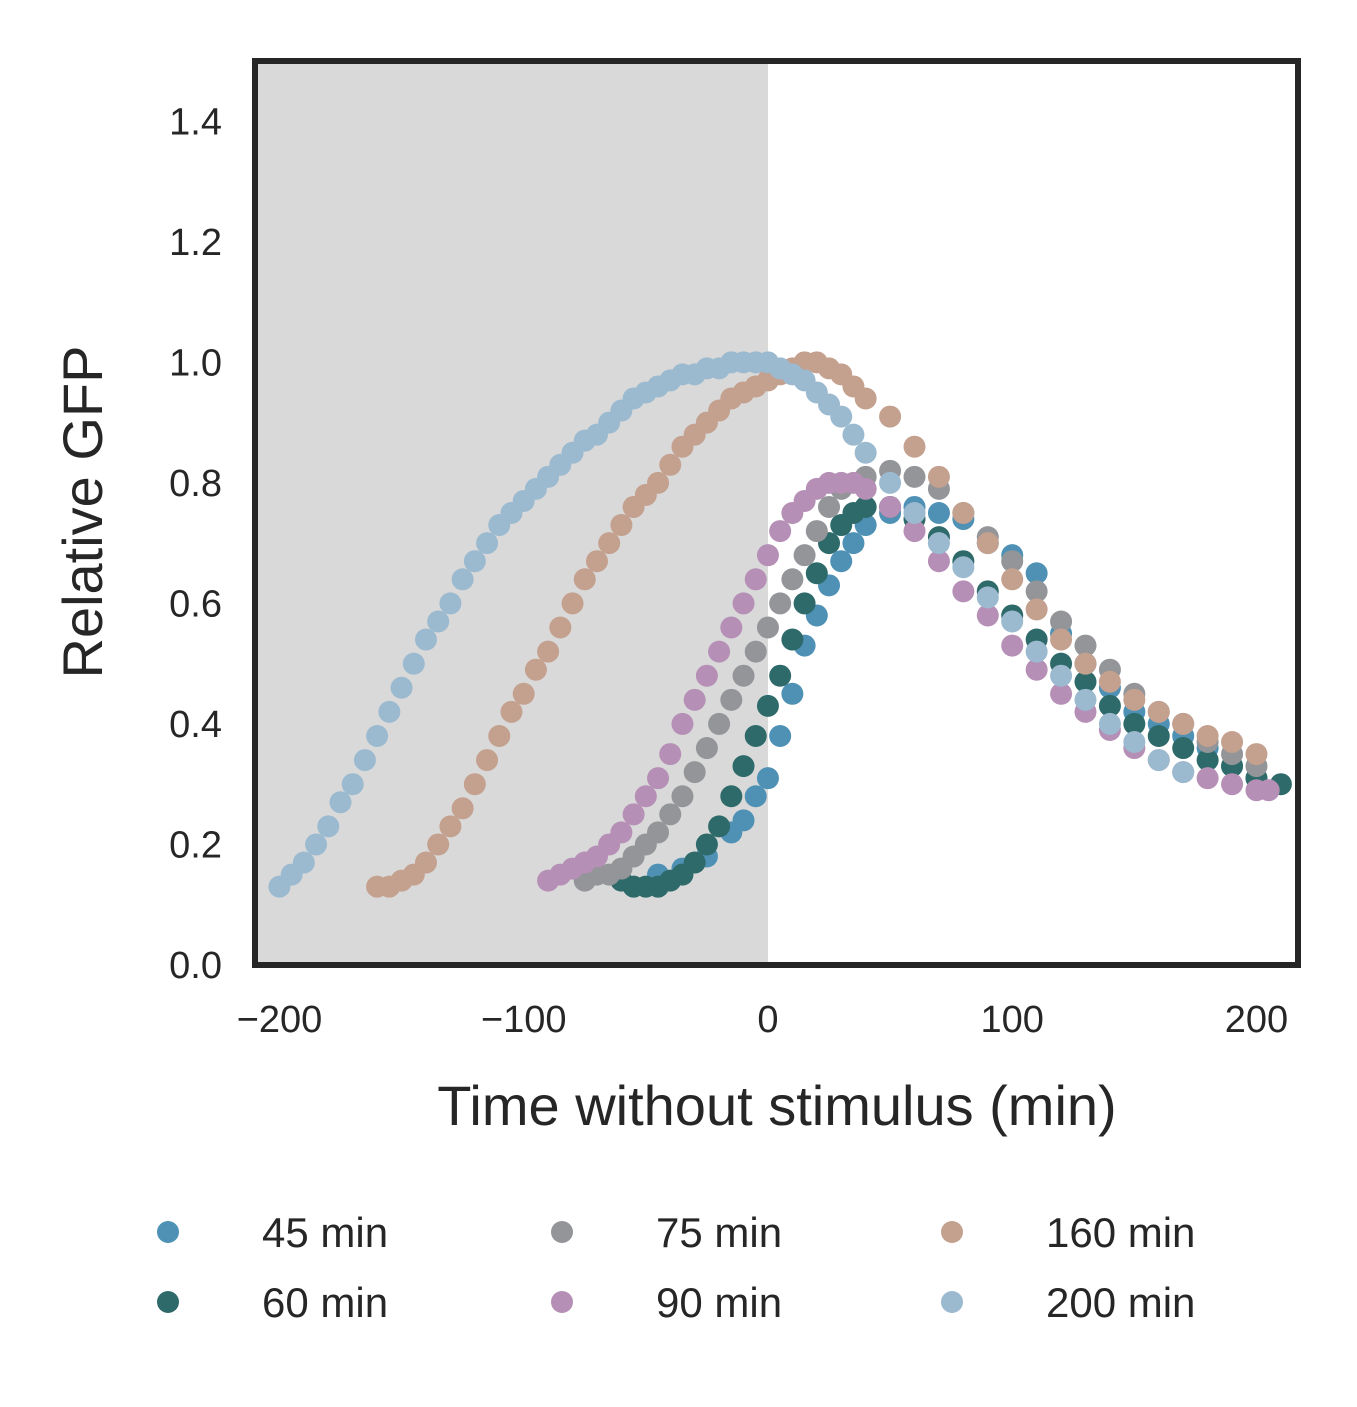 Image resolution: width=1357 pixels, height=1407 pixels. I want to click on x-tick-label: 0, so click(767, 1020).